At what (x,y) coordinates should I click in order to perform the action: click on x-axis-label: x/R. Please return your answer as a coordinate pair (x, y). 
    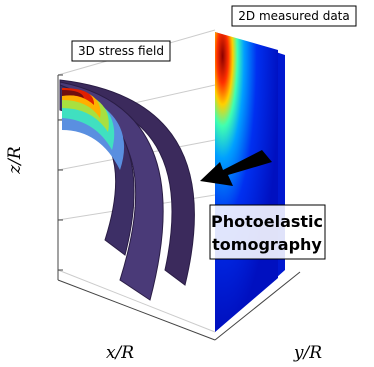
    Looking at the image, I should click on (120, 353).